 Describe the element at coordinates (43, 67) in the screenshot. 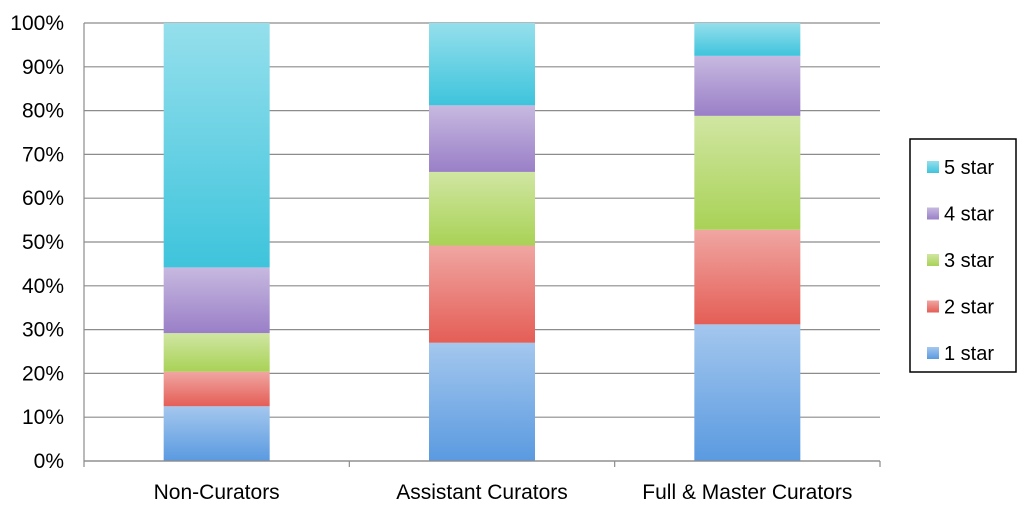

I see `y-tick-label: 90%` at that location.